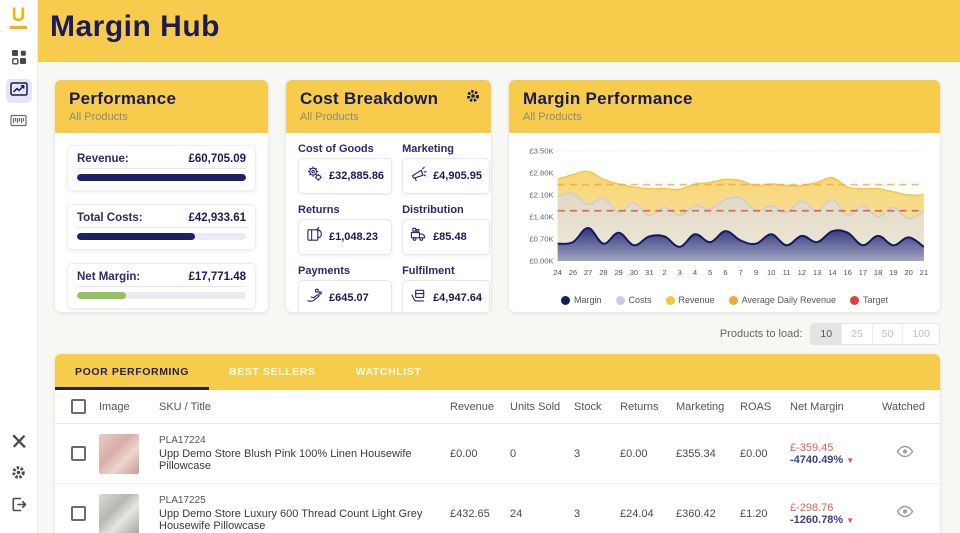 This screenshot has width=960, height=533. Describe the element at coordinates (588, 300) in the screenshot. I see `legend-label: Margin` at that location.